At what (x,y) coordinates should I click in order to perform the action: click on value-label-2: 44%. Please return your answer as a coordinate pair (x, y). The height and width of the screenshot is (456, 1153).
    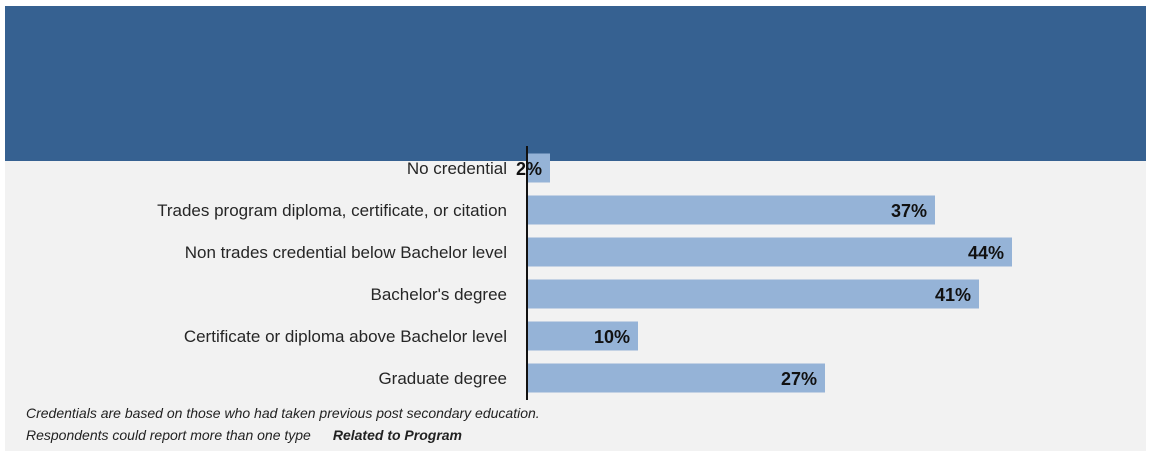
    Looking at the image, I should click on (986, 253).